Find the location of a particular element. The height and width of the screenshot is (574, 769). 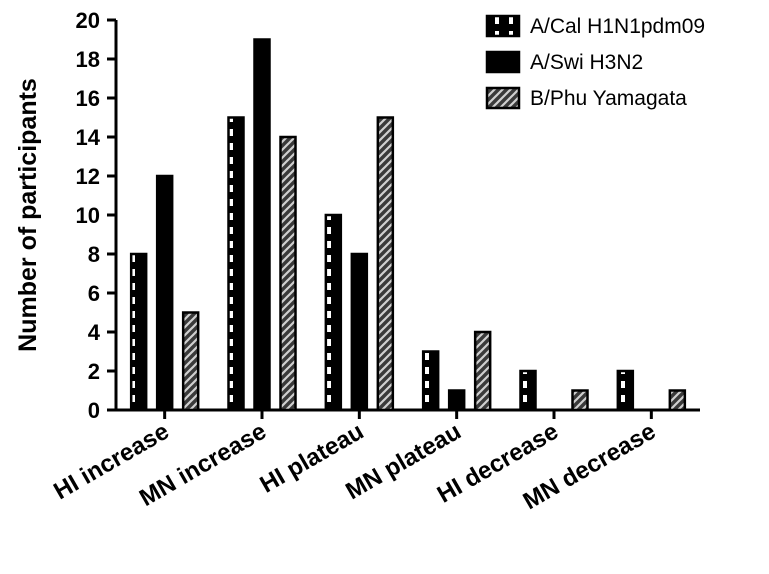

legend: A/Cal H1N1pdm09 A/Swi H3N2 B/Phu Yamagata is located at coordinates (595, 62).